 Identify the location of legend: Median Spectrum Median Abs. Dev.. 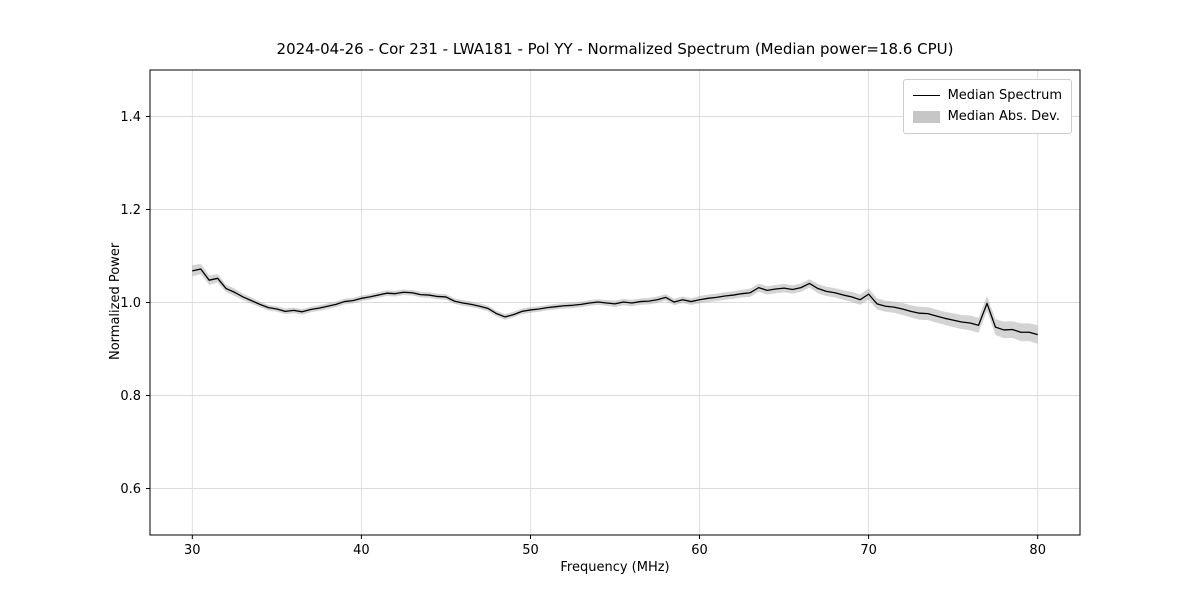
(987, 106).